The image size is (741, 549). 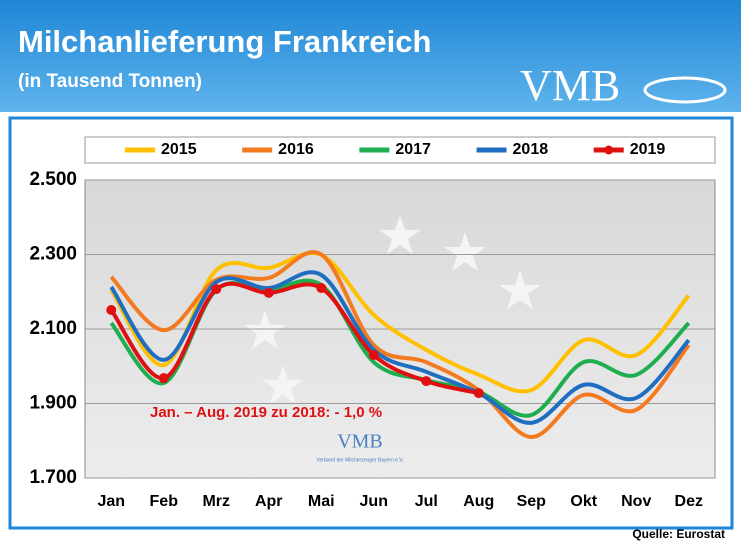 What do you see at coordinates (111, 501) in the screenshot?
I see `x-tick-label: Jan` at bounding box center [111, 501].